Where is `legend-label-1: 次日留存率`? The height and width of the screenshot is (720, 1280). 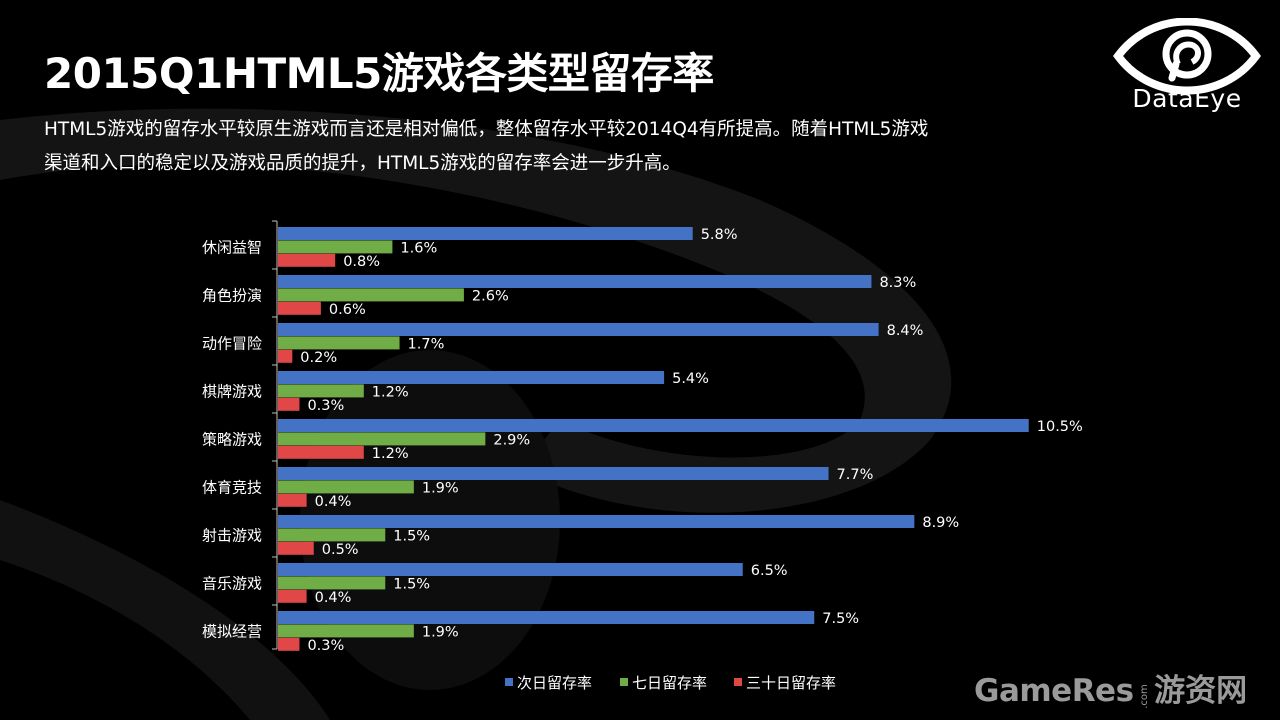
legend-label-1: 次日留存率 is located at coordinates (554, 683).